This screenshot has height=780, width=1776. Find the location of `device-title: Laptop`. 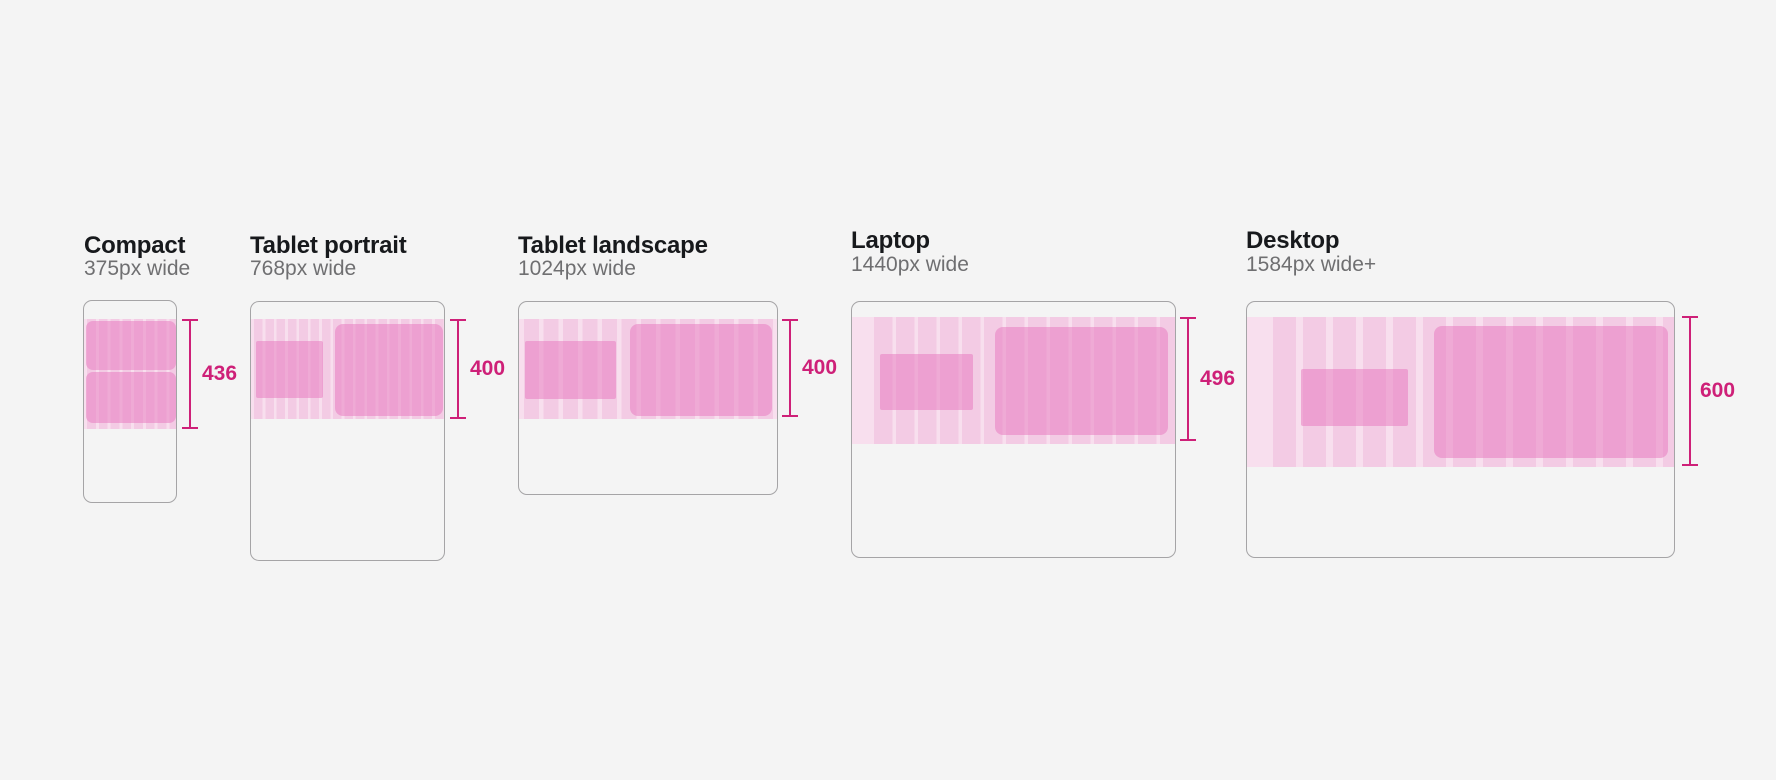

device-title: Laptop is located at coordinates (890, 240).